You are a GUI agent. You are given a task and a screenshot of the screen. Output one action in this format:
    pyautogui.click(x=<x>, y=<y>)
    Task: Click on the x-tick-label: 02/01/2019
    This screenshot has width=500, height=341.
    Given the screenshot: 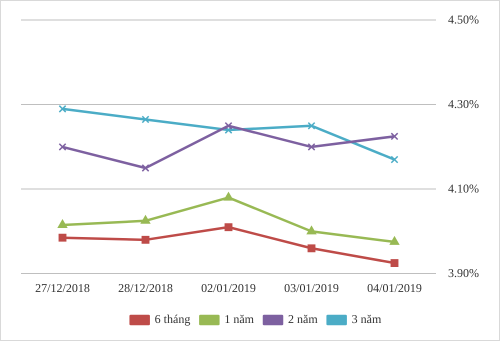 What is the action you would take?
    pyautogui.click(x=228, y=287)
    